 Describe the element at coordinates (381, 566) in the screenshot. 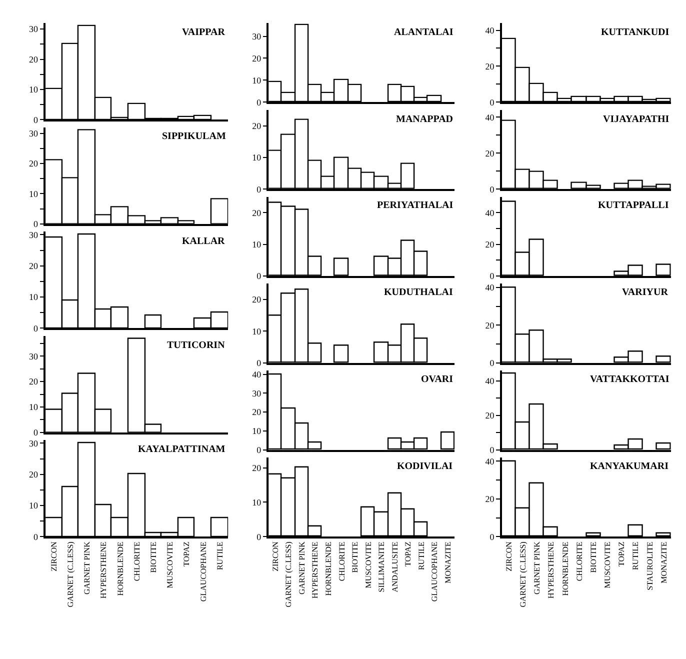

I see `x-tick-label: SILLIMANITE` at that location.